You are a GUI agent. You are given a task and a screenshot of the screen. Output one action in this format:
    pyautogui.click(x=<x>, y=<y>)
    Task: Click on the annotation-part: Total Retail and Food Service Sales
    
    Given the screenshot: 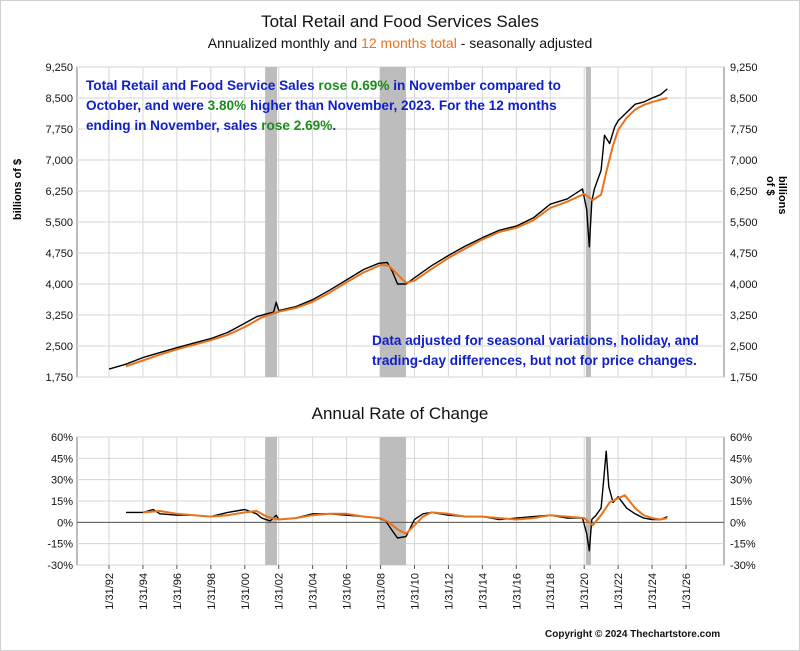 What is the action you would take?
    pyautogui.click(x=202, y=85)
    